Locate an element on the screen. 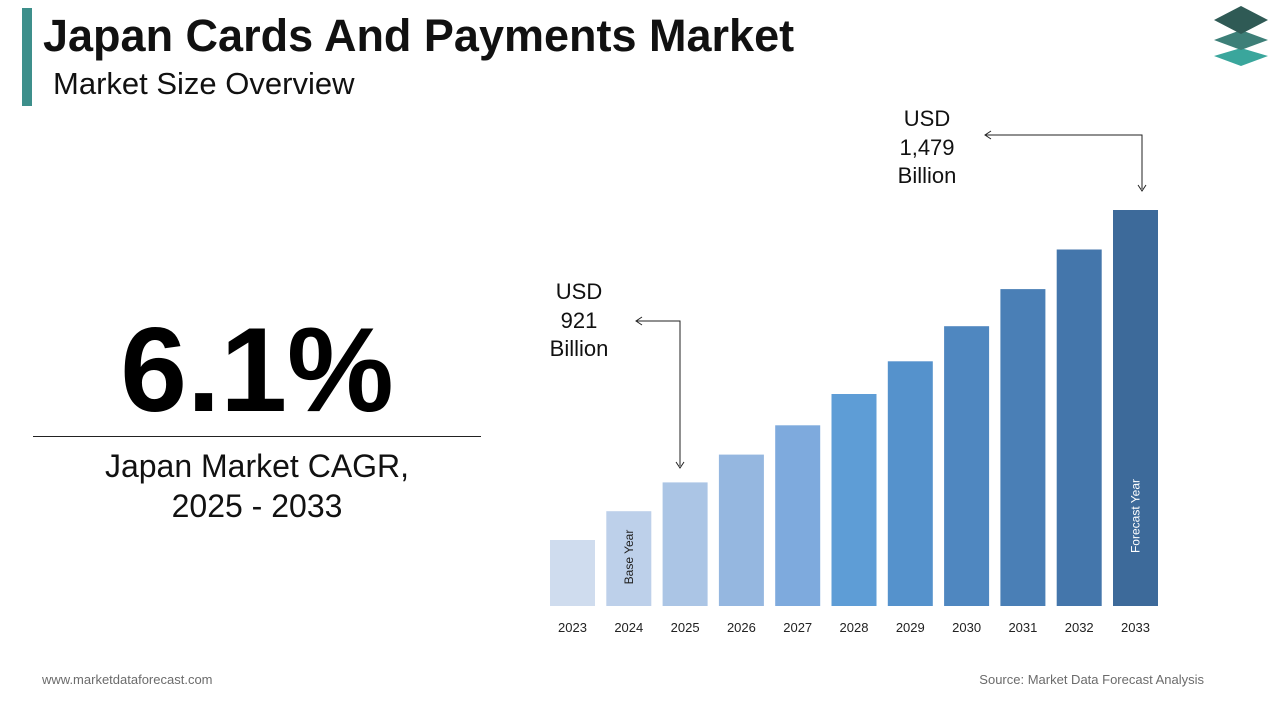 The width and height of the screenshot is (1280, 720). start-annotation-line3: Billion is located at coordinates (579, 348).